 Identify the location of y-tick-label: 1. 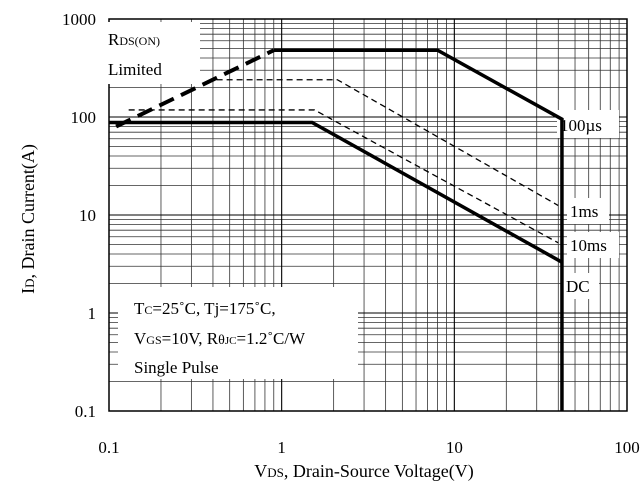
(92, 313).